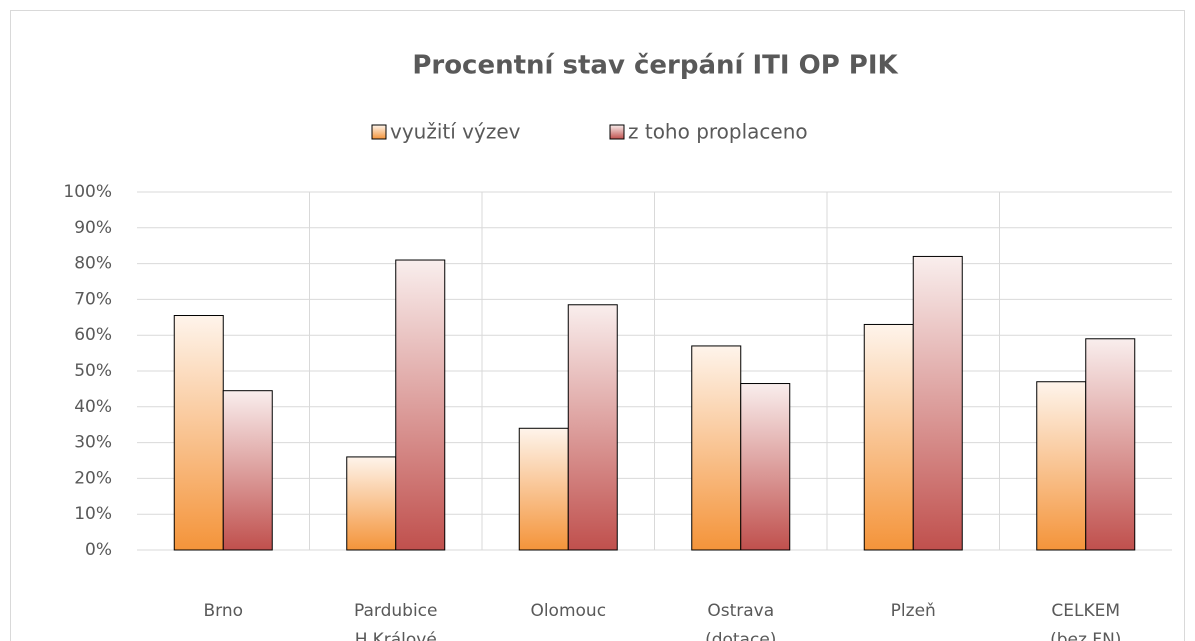 This screenshot has width=1195, height=641. Describe the element at coordinates (98, 550) in the screenshot. I see `y-tick-label: 0%` at that location.